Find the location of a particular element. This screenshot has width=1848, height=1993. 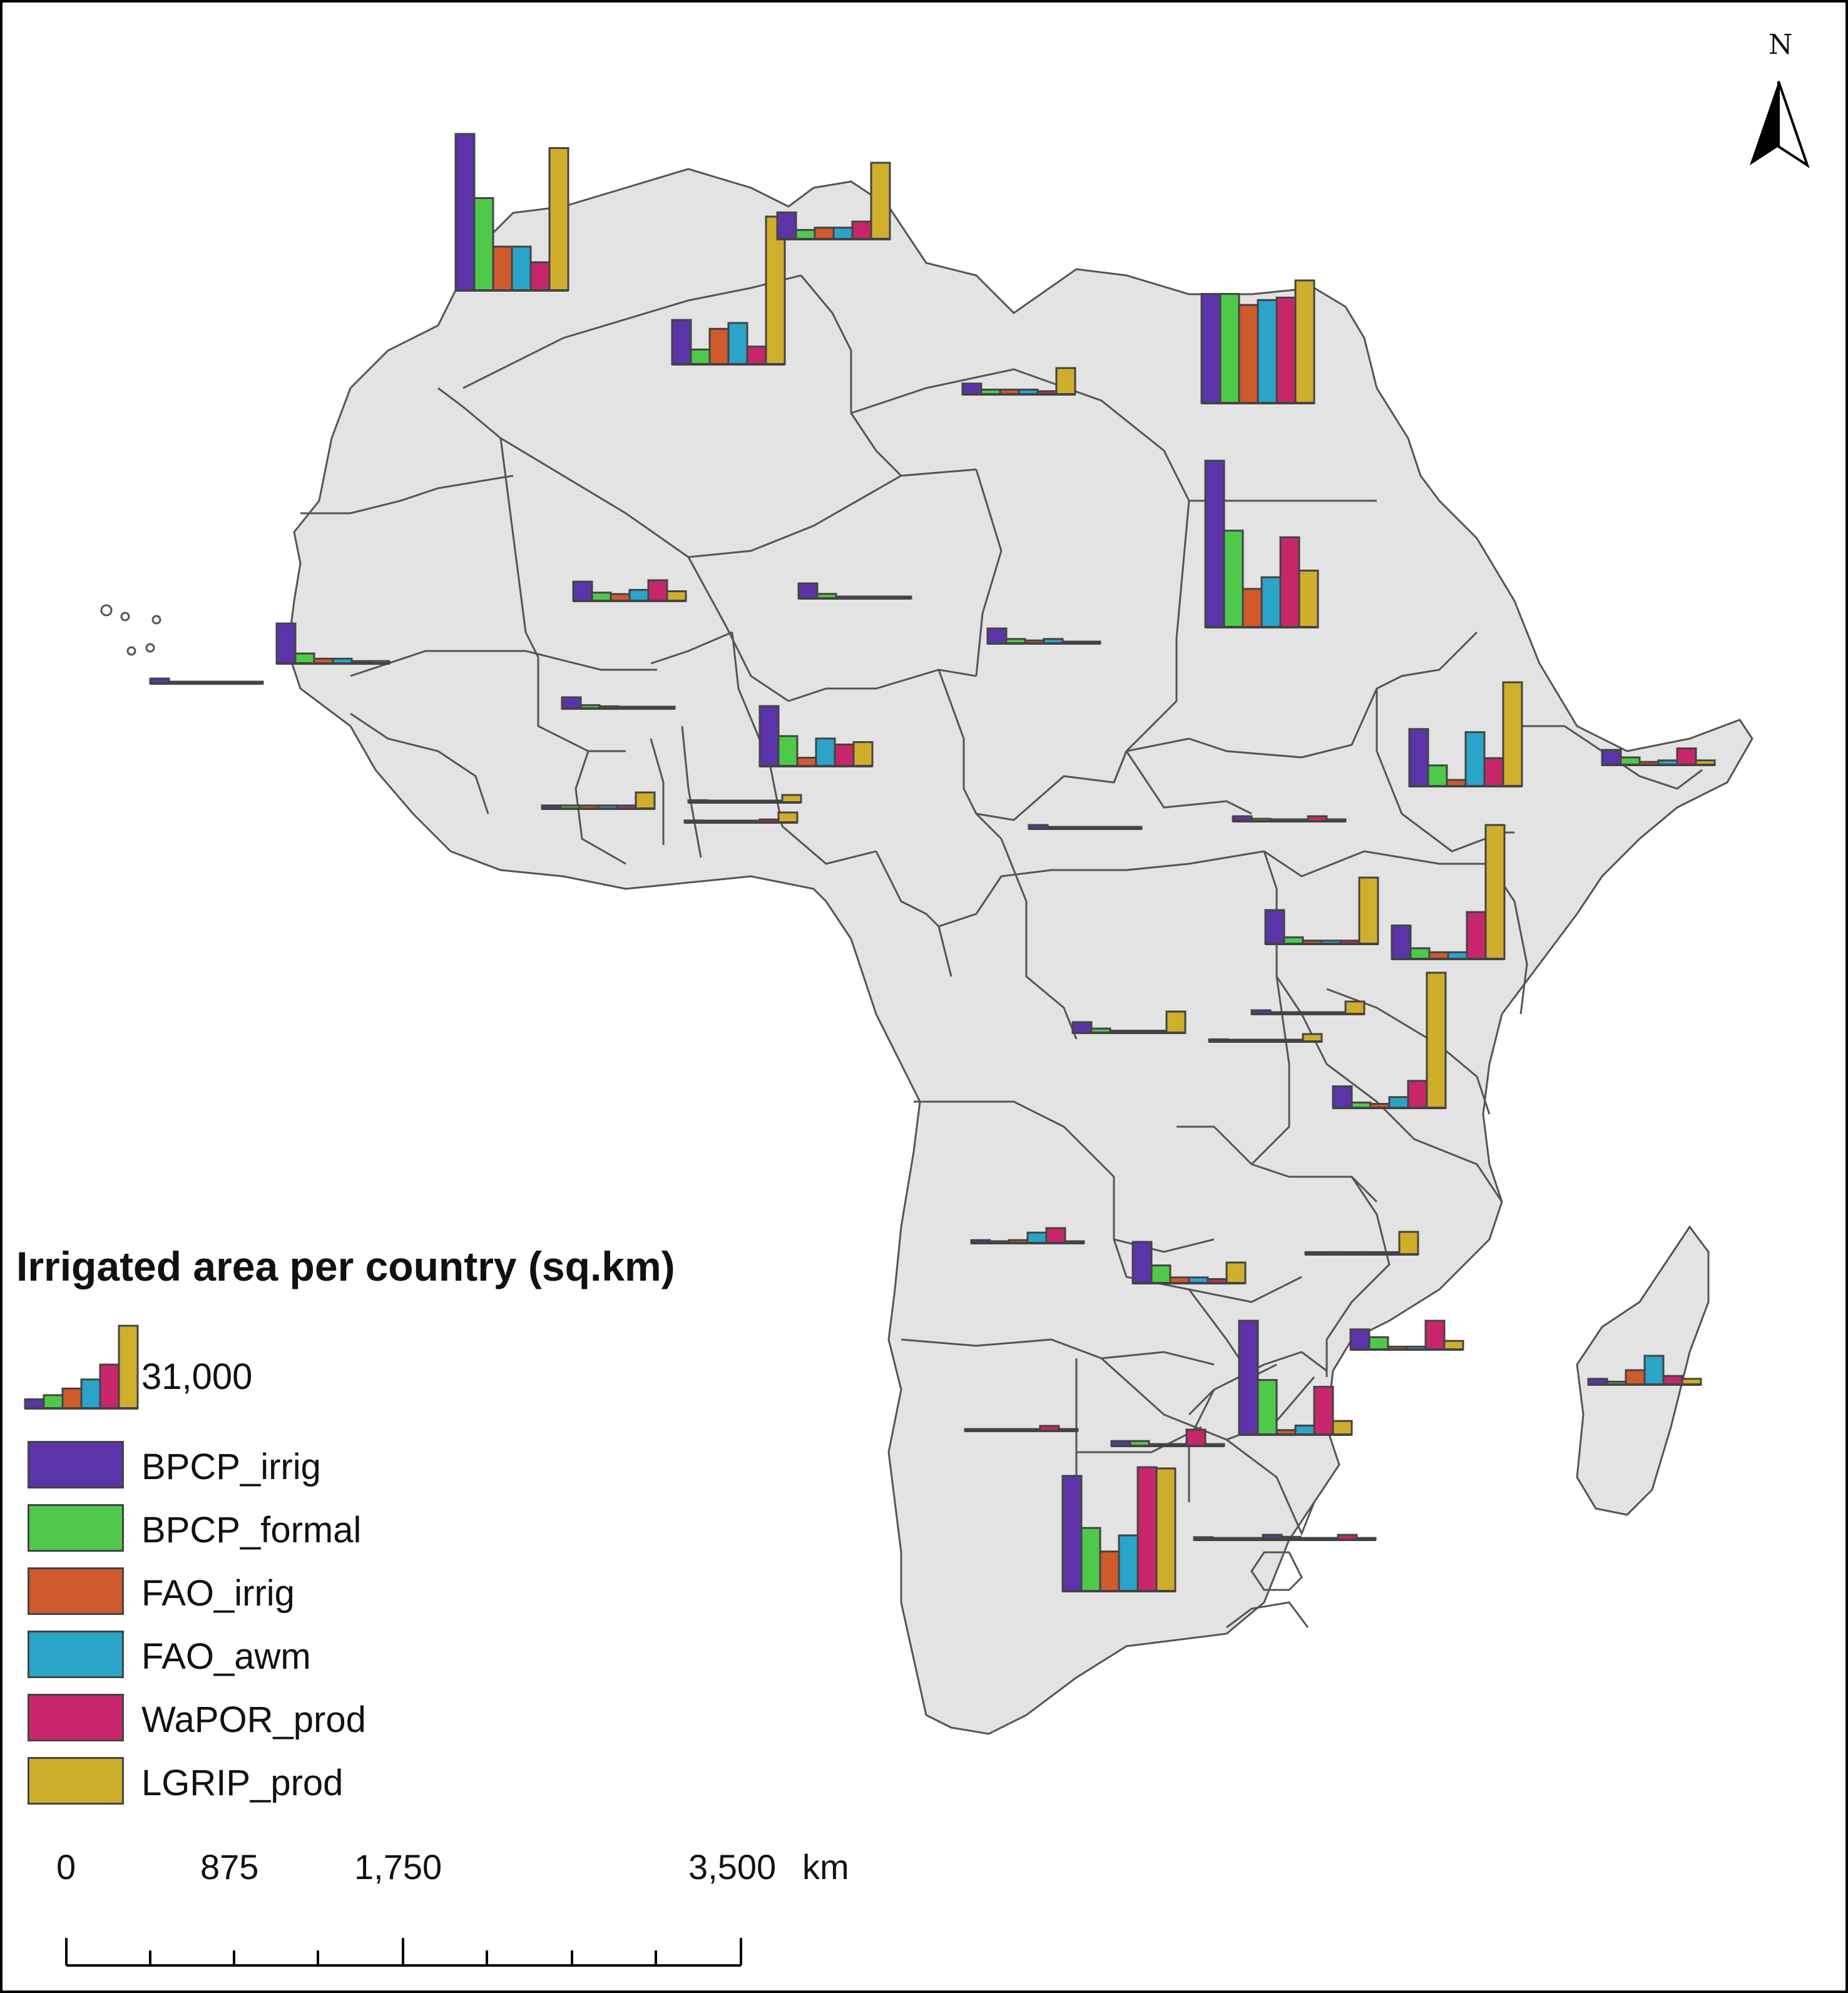

chart-morocco is located at coordinates (512, 212).